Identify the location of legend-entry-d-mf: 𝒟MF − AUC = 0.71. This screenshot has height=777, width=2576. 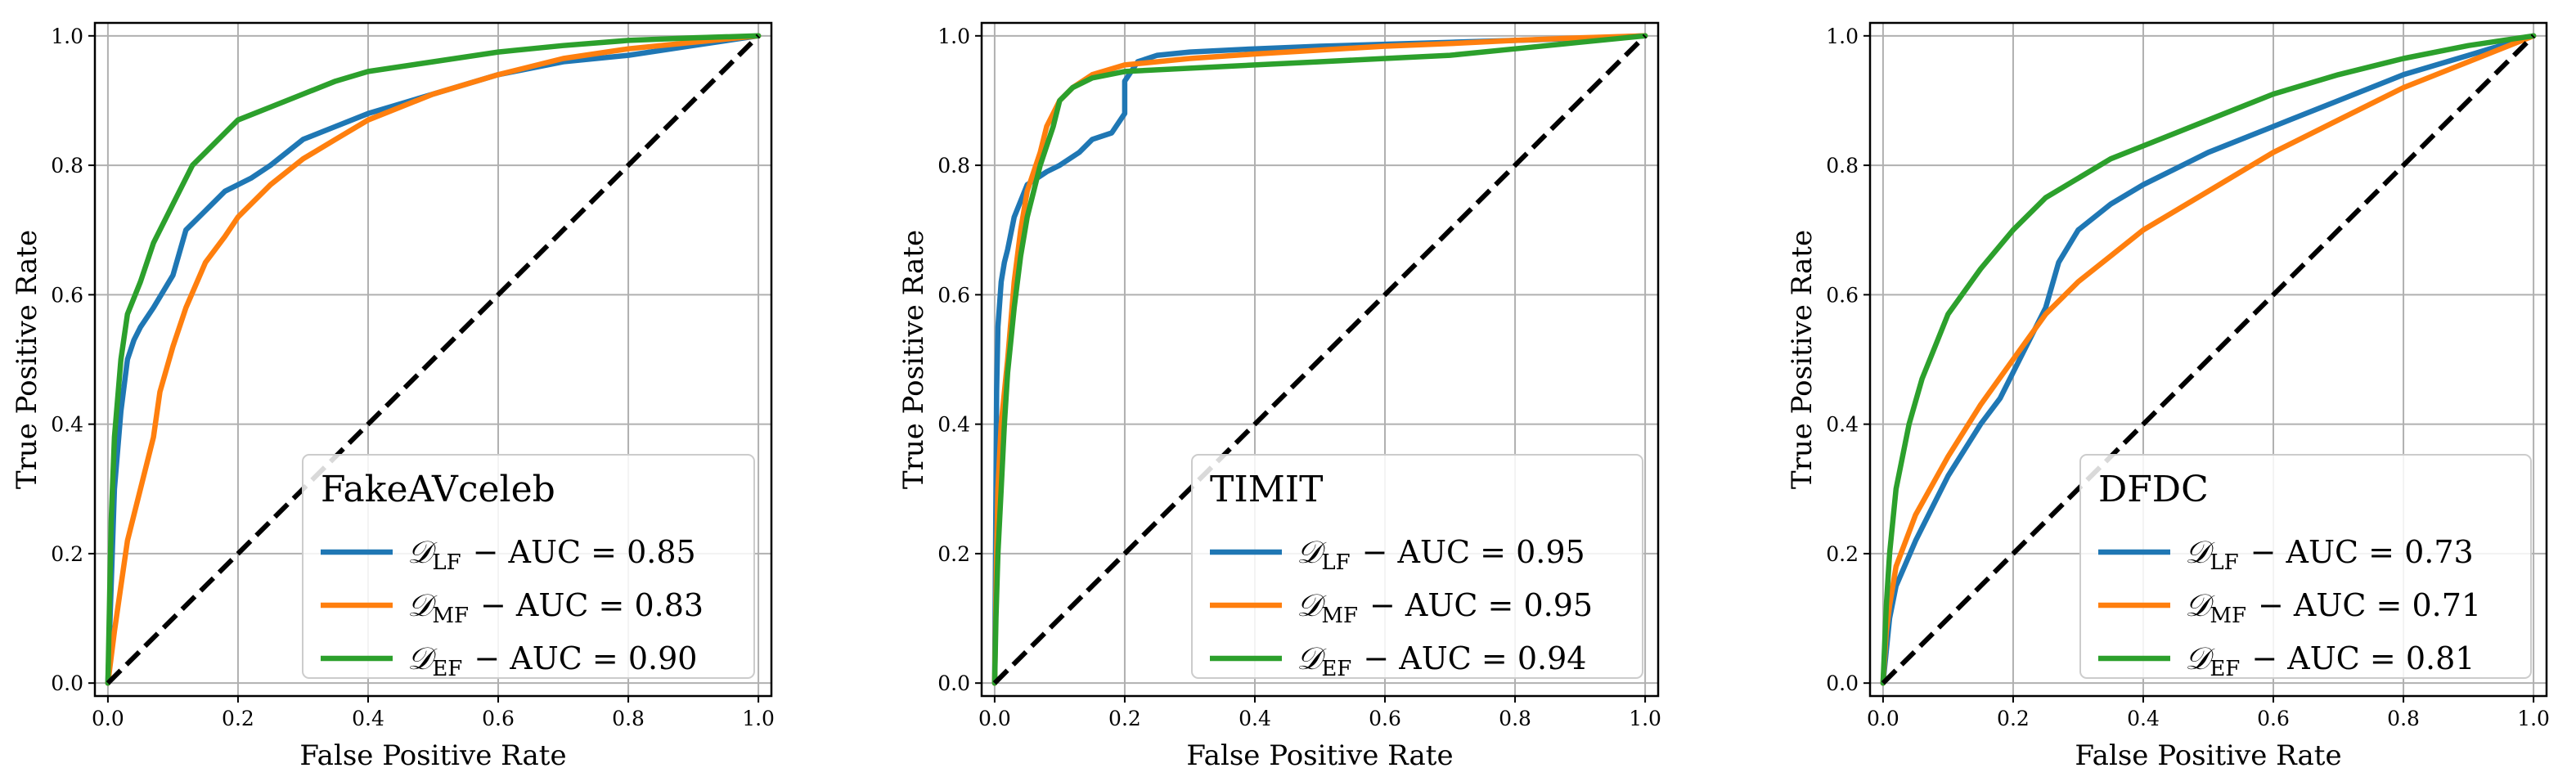
(2333, 607).